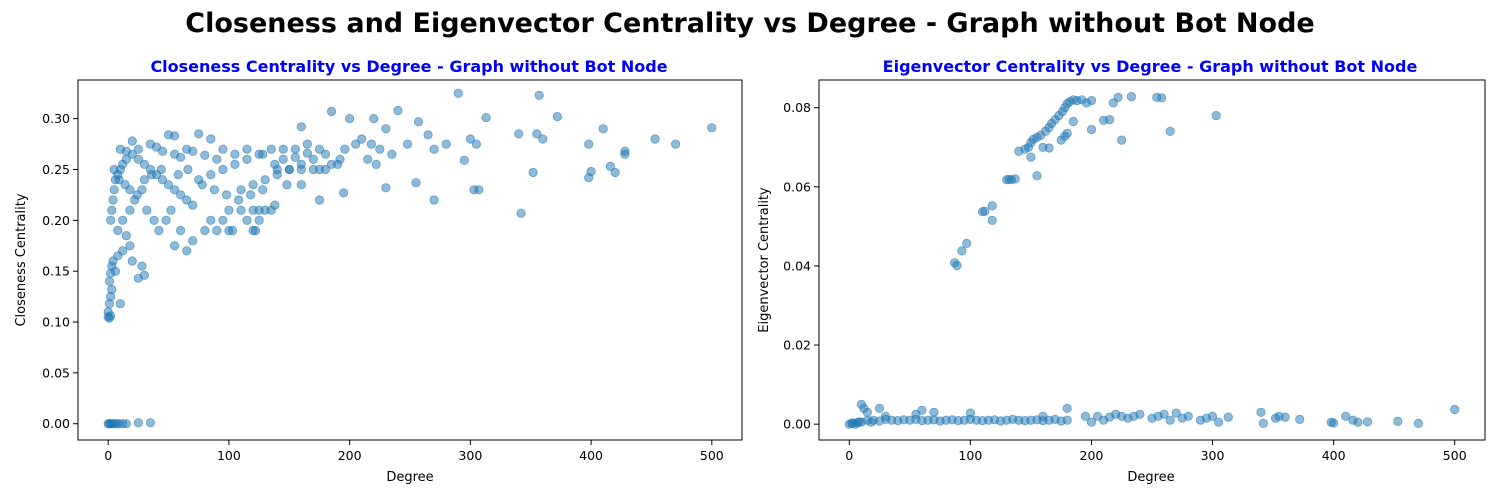 The width and height of the screenshot is (1500, 500). I want to click on eigenvector-x-tick-label: 500, so click(1455, 455).